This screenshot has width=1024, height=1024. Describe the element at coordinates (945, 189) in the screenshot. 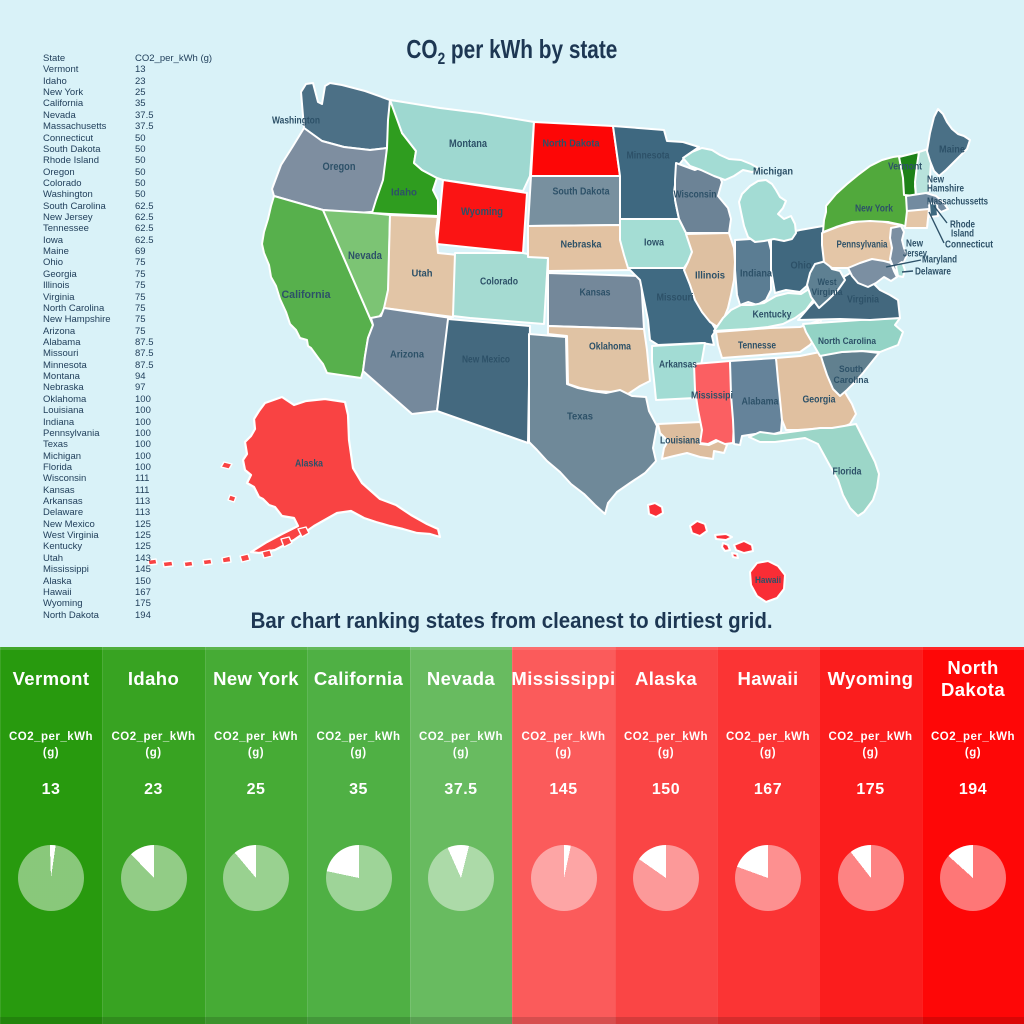

I see `svg-text: Hamshire` at that location.